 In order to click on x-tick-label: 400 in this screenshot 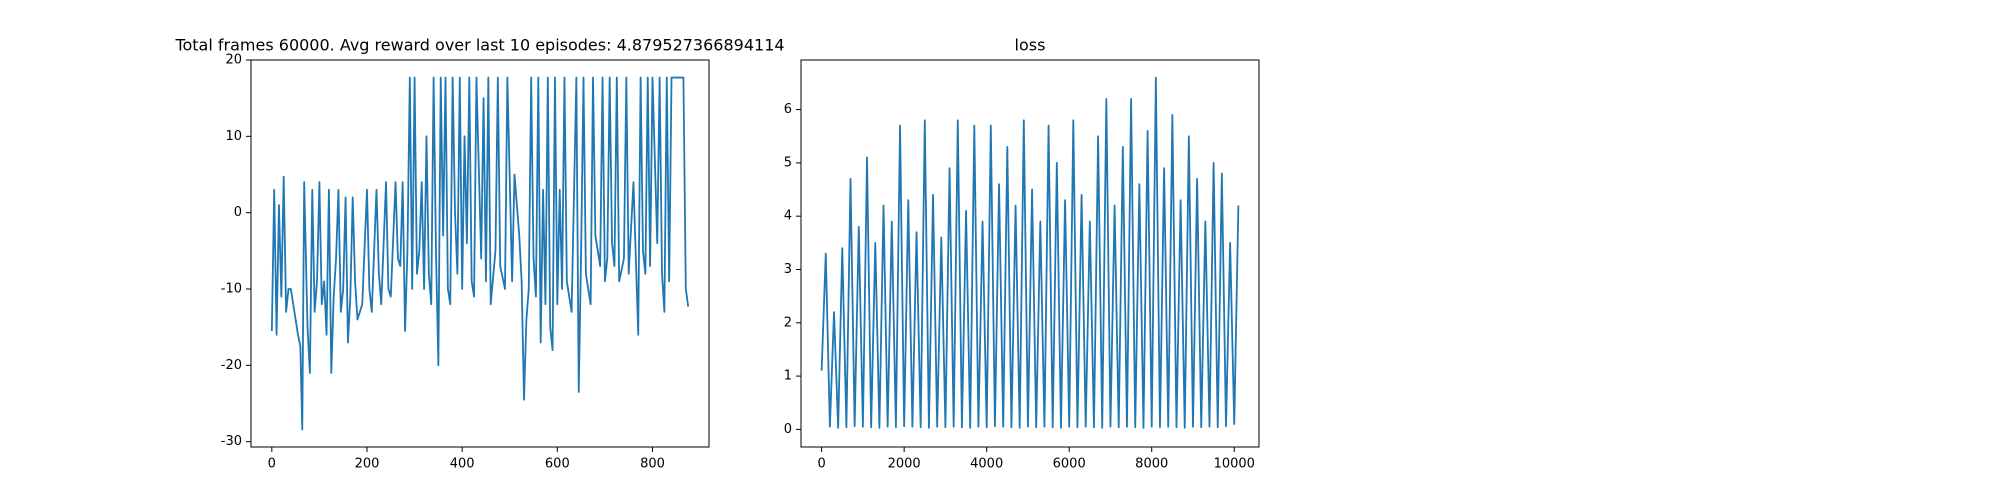, I will do `click(462, 464)`.